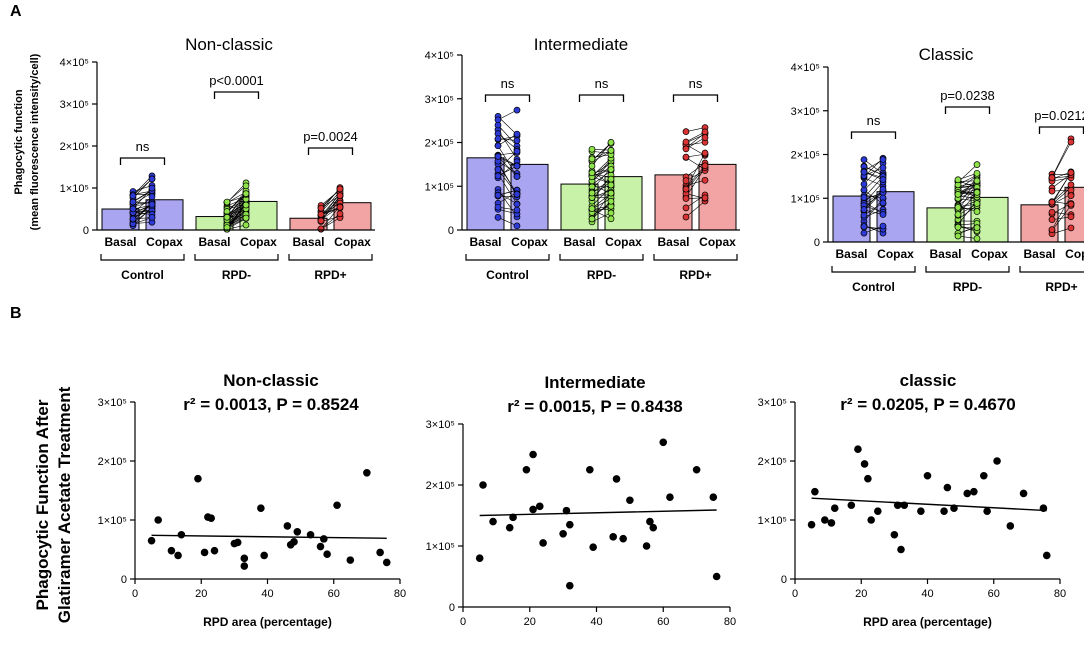 This screenshot has width=1084, height=645. What do you see at coordinates (142, 275) in the screenshot?
I see `group-label: Control` at bounding box center [142, 275].